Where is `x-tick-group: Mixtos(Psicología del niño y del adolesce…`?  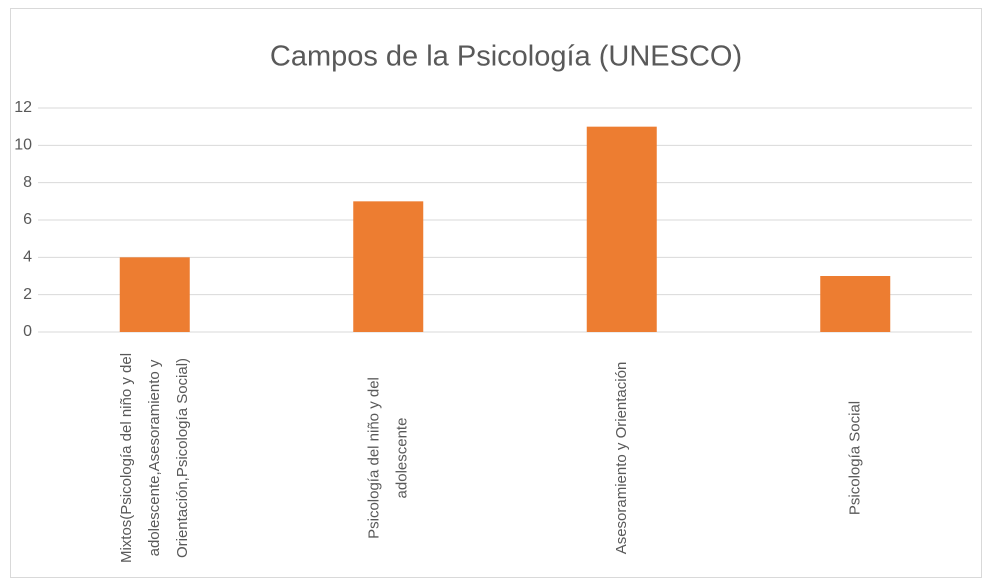
x-tick-group: Mixtos(Psicología del niño y del adolesce… is located at coordinates (154, 458).